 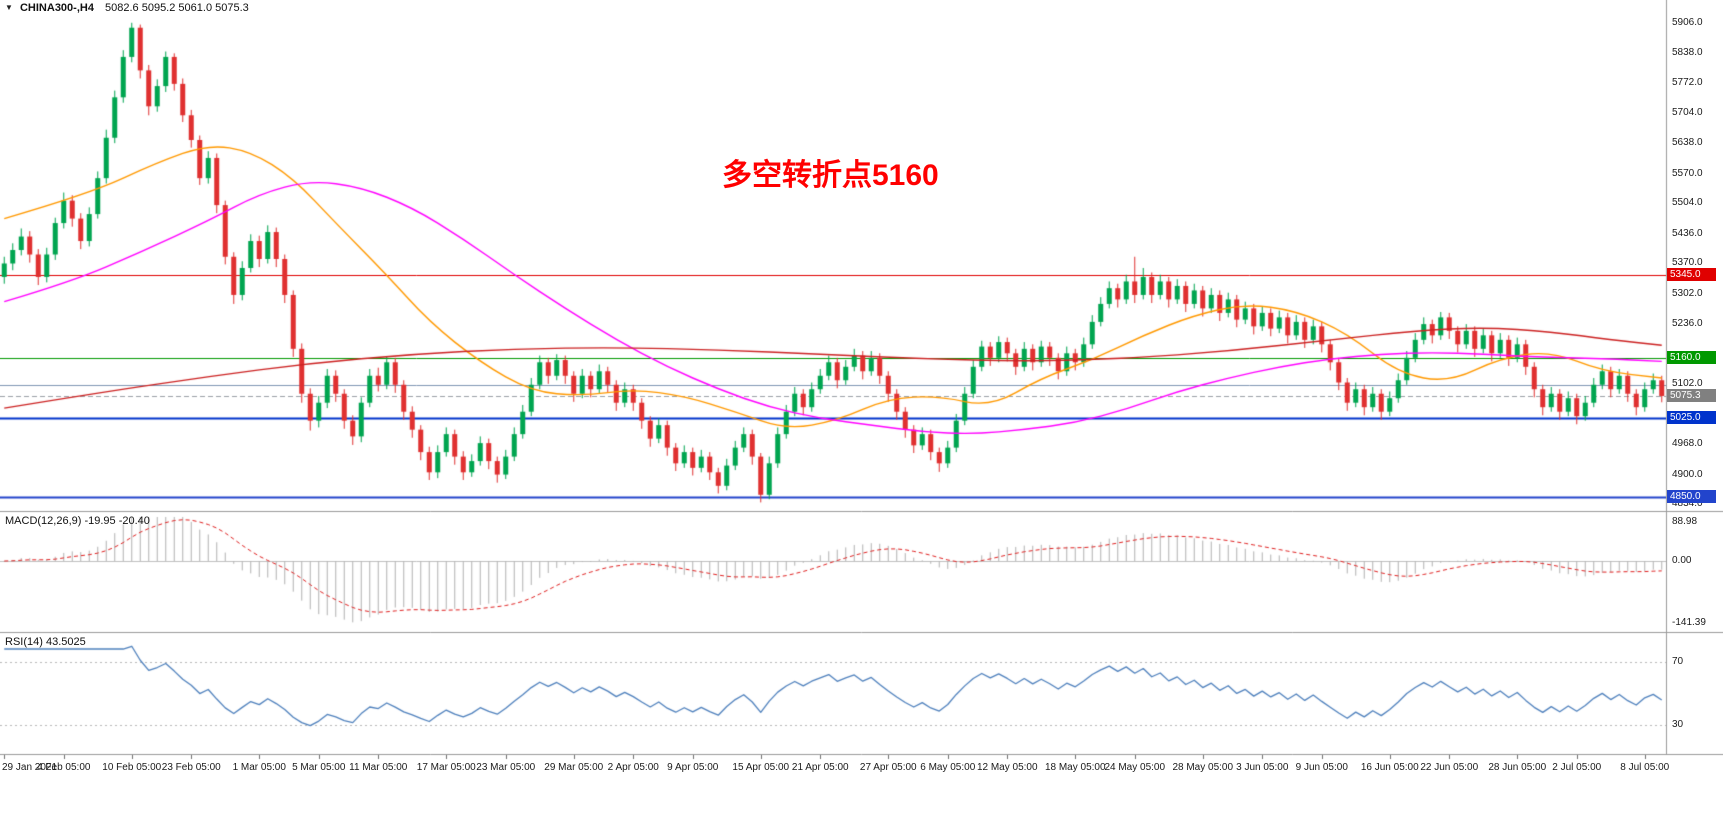 What do you see at coordinates (1687, 233) in the screenshot?
I see `price-axis-tick: 5436.0` at bounding box center [1687, 233].